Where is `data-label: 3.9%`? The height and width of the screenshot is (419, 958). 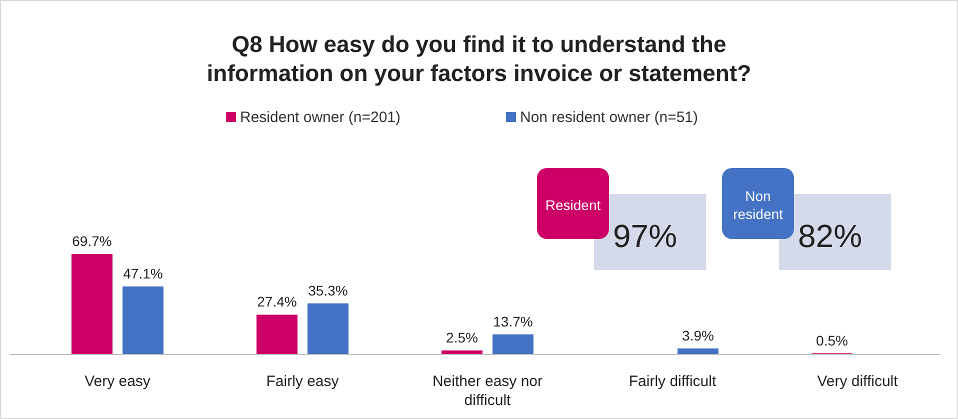 data-label: 3.9% is located at coordinates (698, 335).